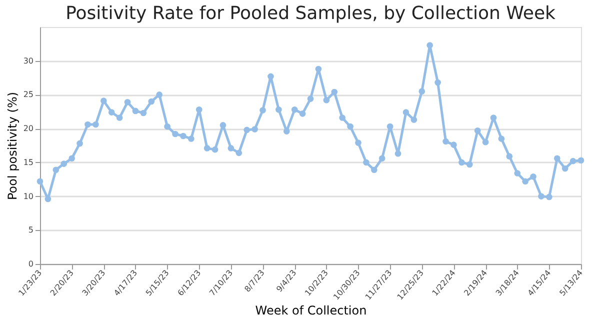 This screenshot has width=600, height=322. I want to click on y-tick-label: 30, so click(28, 61).